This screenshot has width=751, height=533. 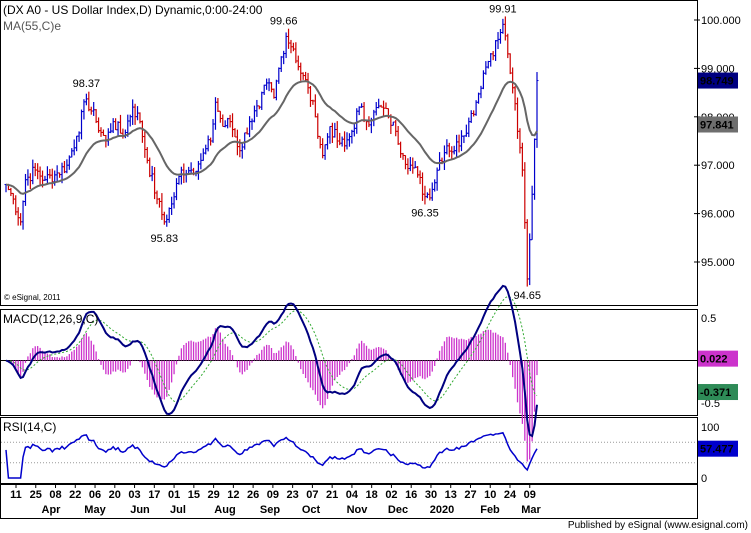 What do you see at coordinates (178, 510) in the screenshot?
I see `x-month-label: Jul` at bounding box center [178, 510].